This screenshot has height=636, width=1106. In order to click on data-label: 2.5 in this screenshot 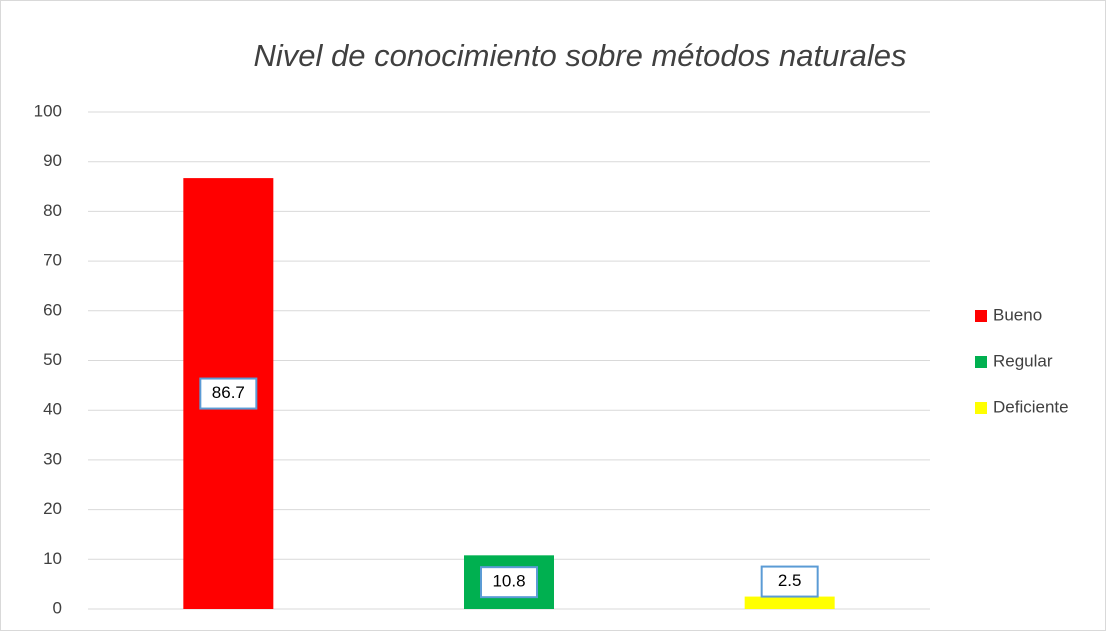, I will do `click(790, 580)`.